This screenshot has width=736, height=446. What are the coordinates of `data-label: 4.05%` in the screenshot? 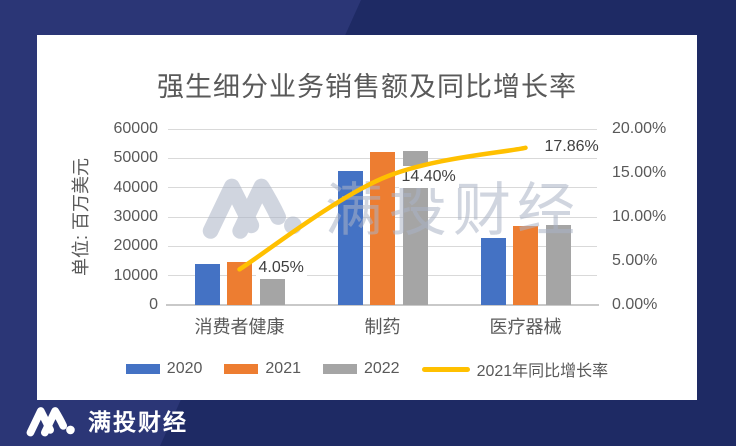 It's located at (281, 268).